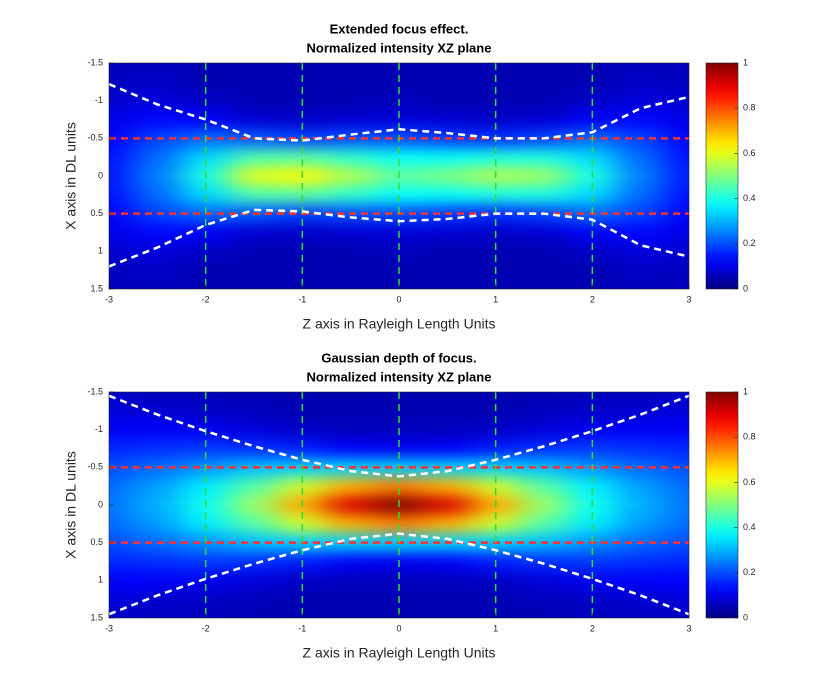  Describe the element at coordinates (688, 628) in the screenshot. I see `x-tick-label: 3` at that location.